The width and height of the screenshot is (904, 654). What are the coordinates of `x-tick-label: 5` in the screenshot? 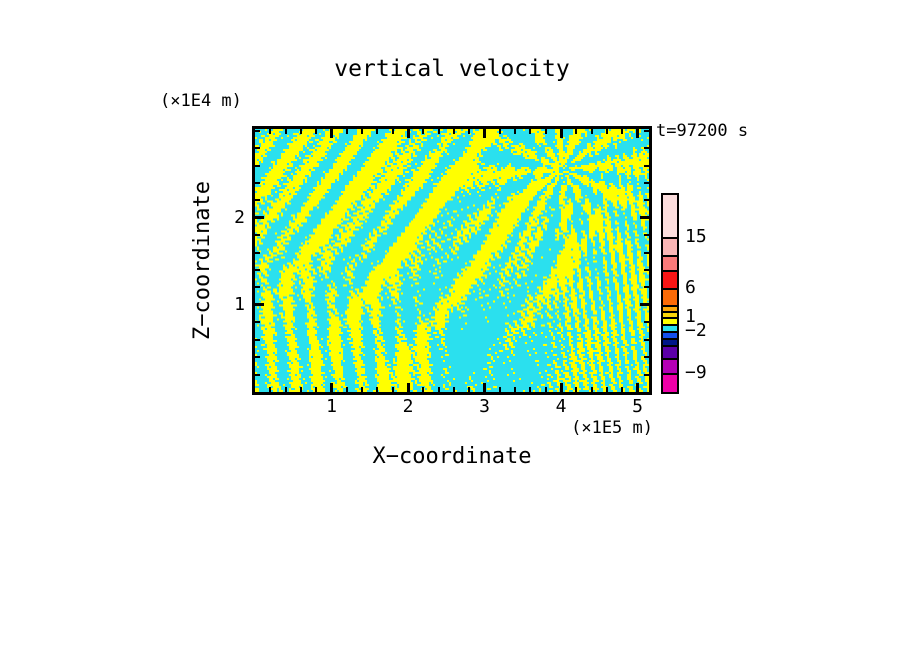 It's located at (637, 406).